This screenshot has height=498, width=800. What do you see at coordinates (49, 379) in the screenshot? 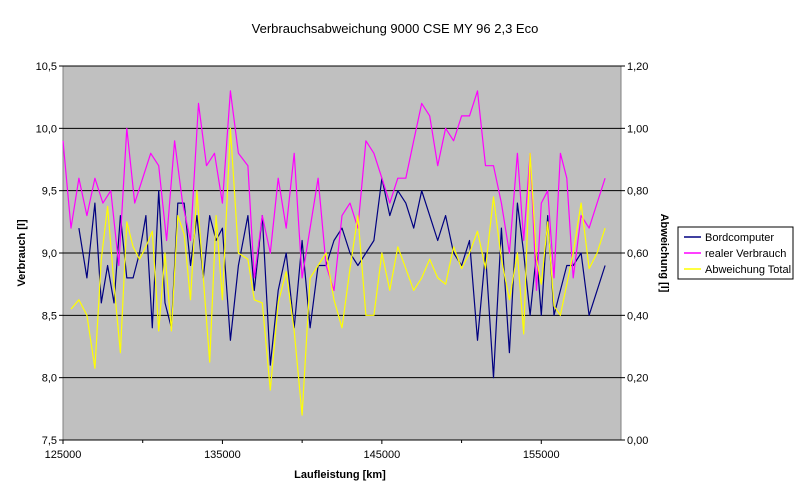
I see `y-tick-label: 8,0` at bounding box center [49, 379].